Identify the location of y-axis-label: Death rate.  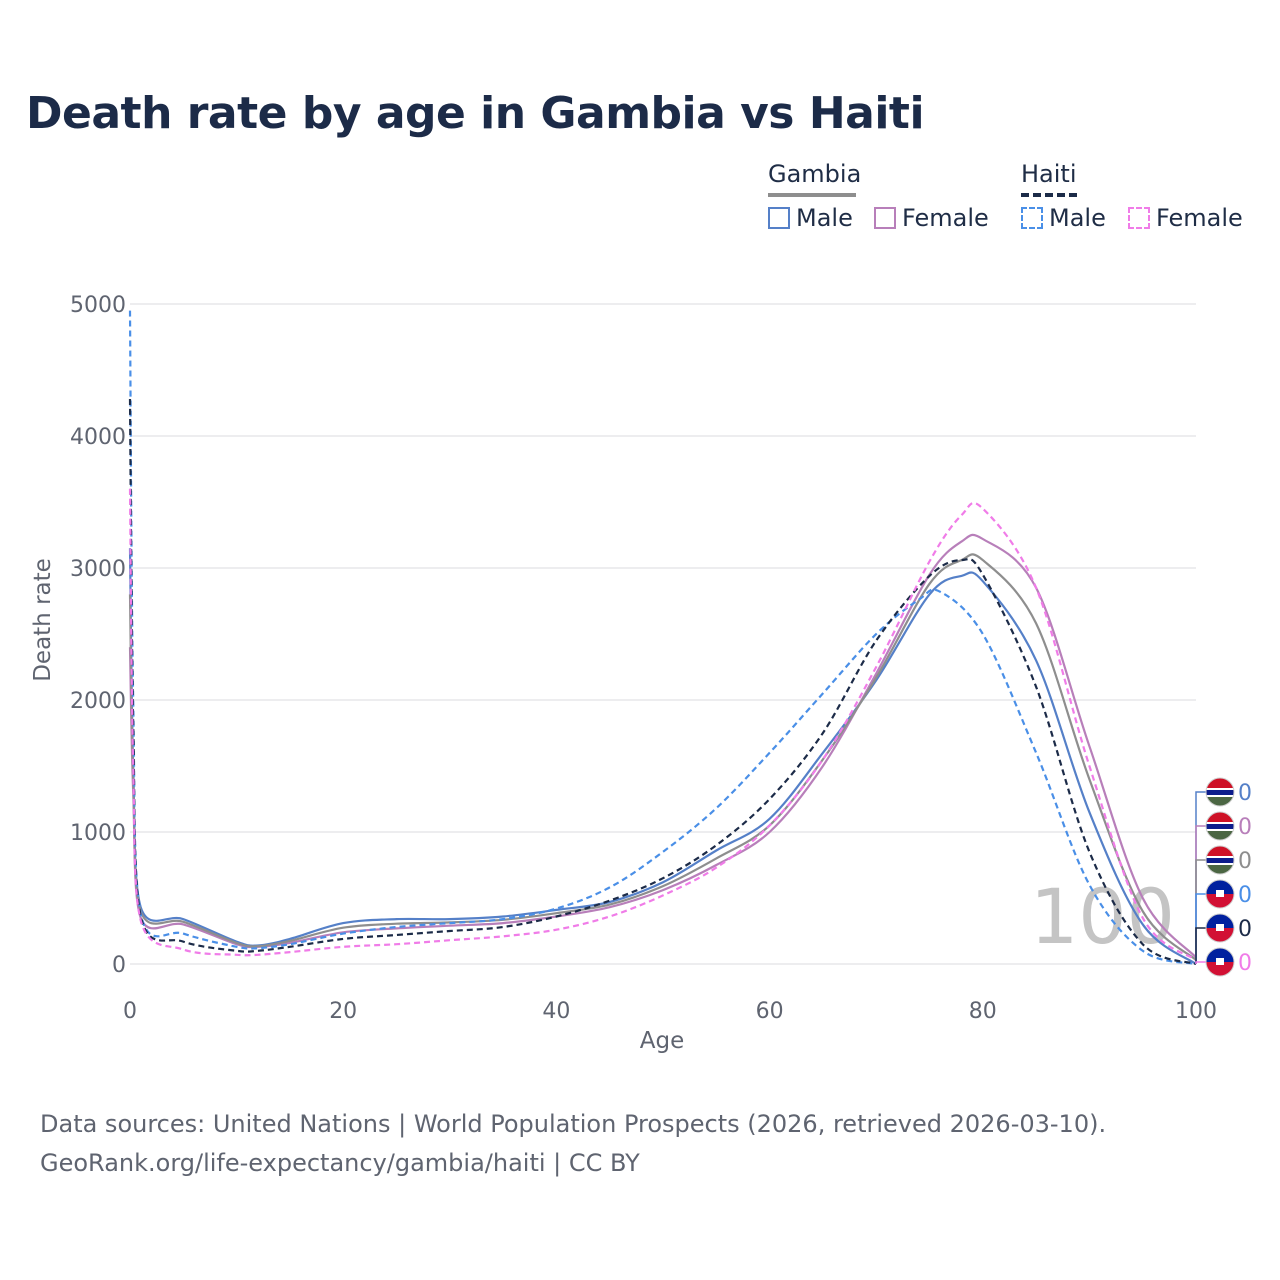
(43, 620).